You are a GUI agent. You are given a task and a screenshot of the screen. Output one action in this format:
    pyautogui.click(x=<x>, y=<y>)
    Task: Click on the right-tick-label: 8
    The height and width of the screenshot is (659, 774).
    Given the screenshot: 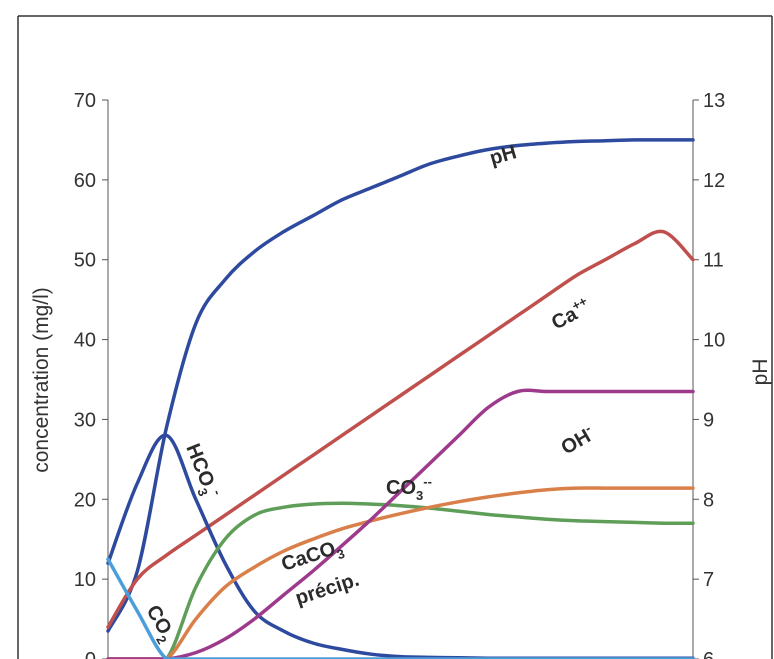 What is the action you would take?
    pyautogui.click(x=708, y=500)
    